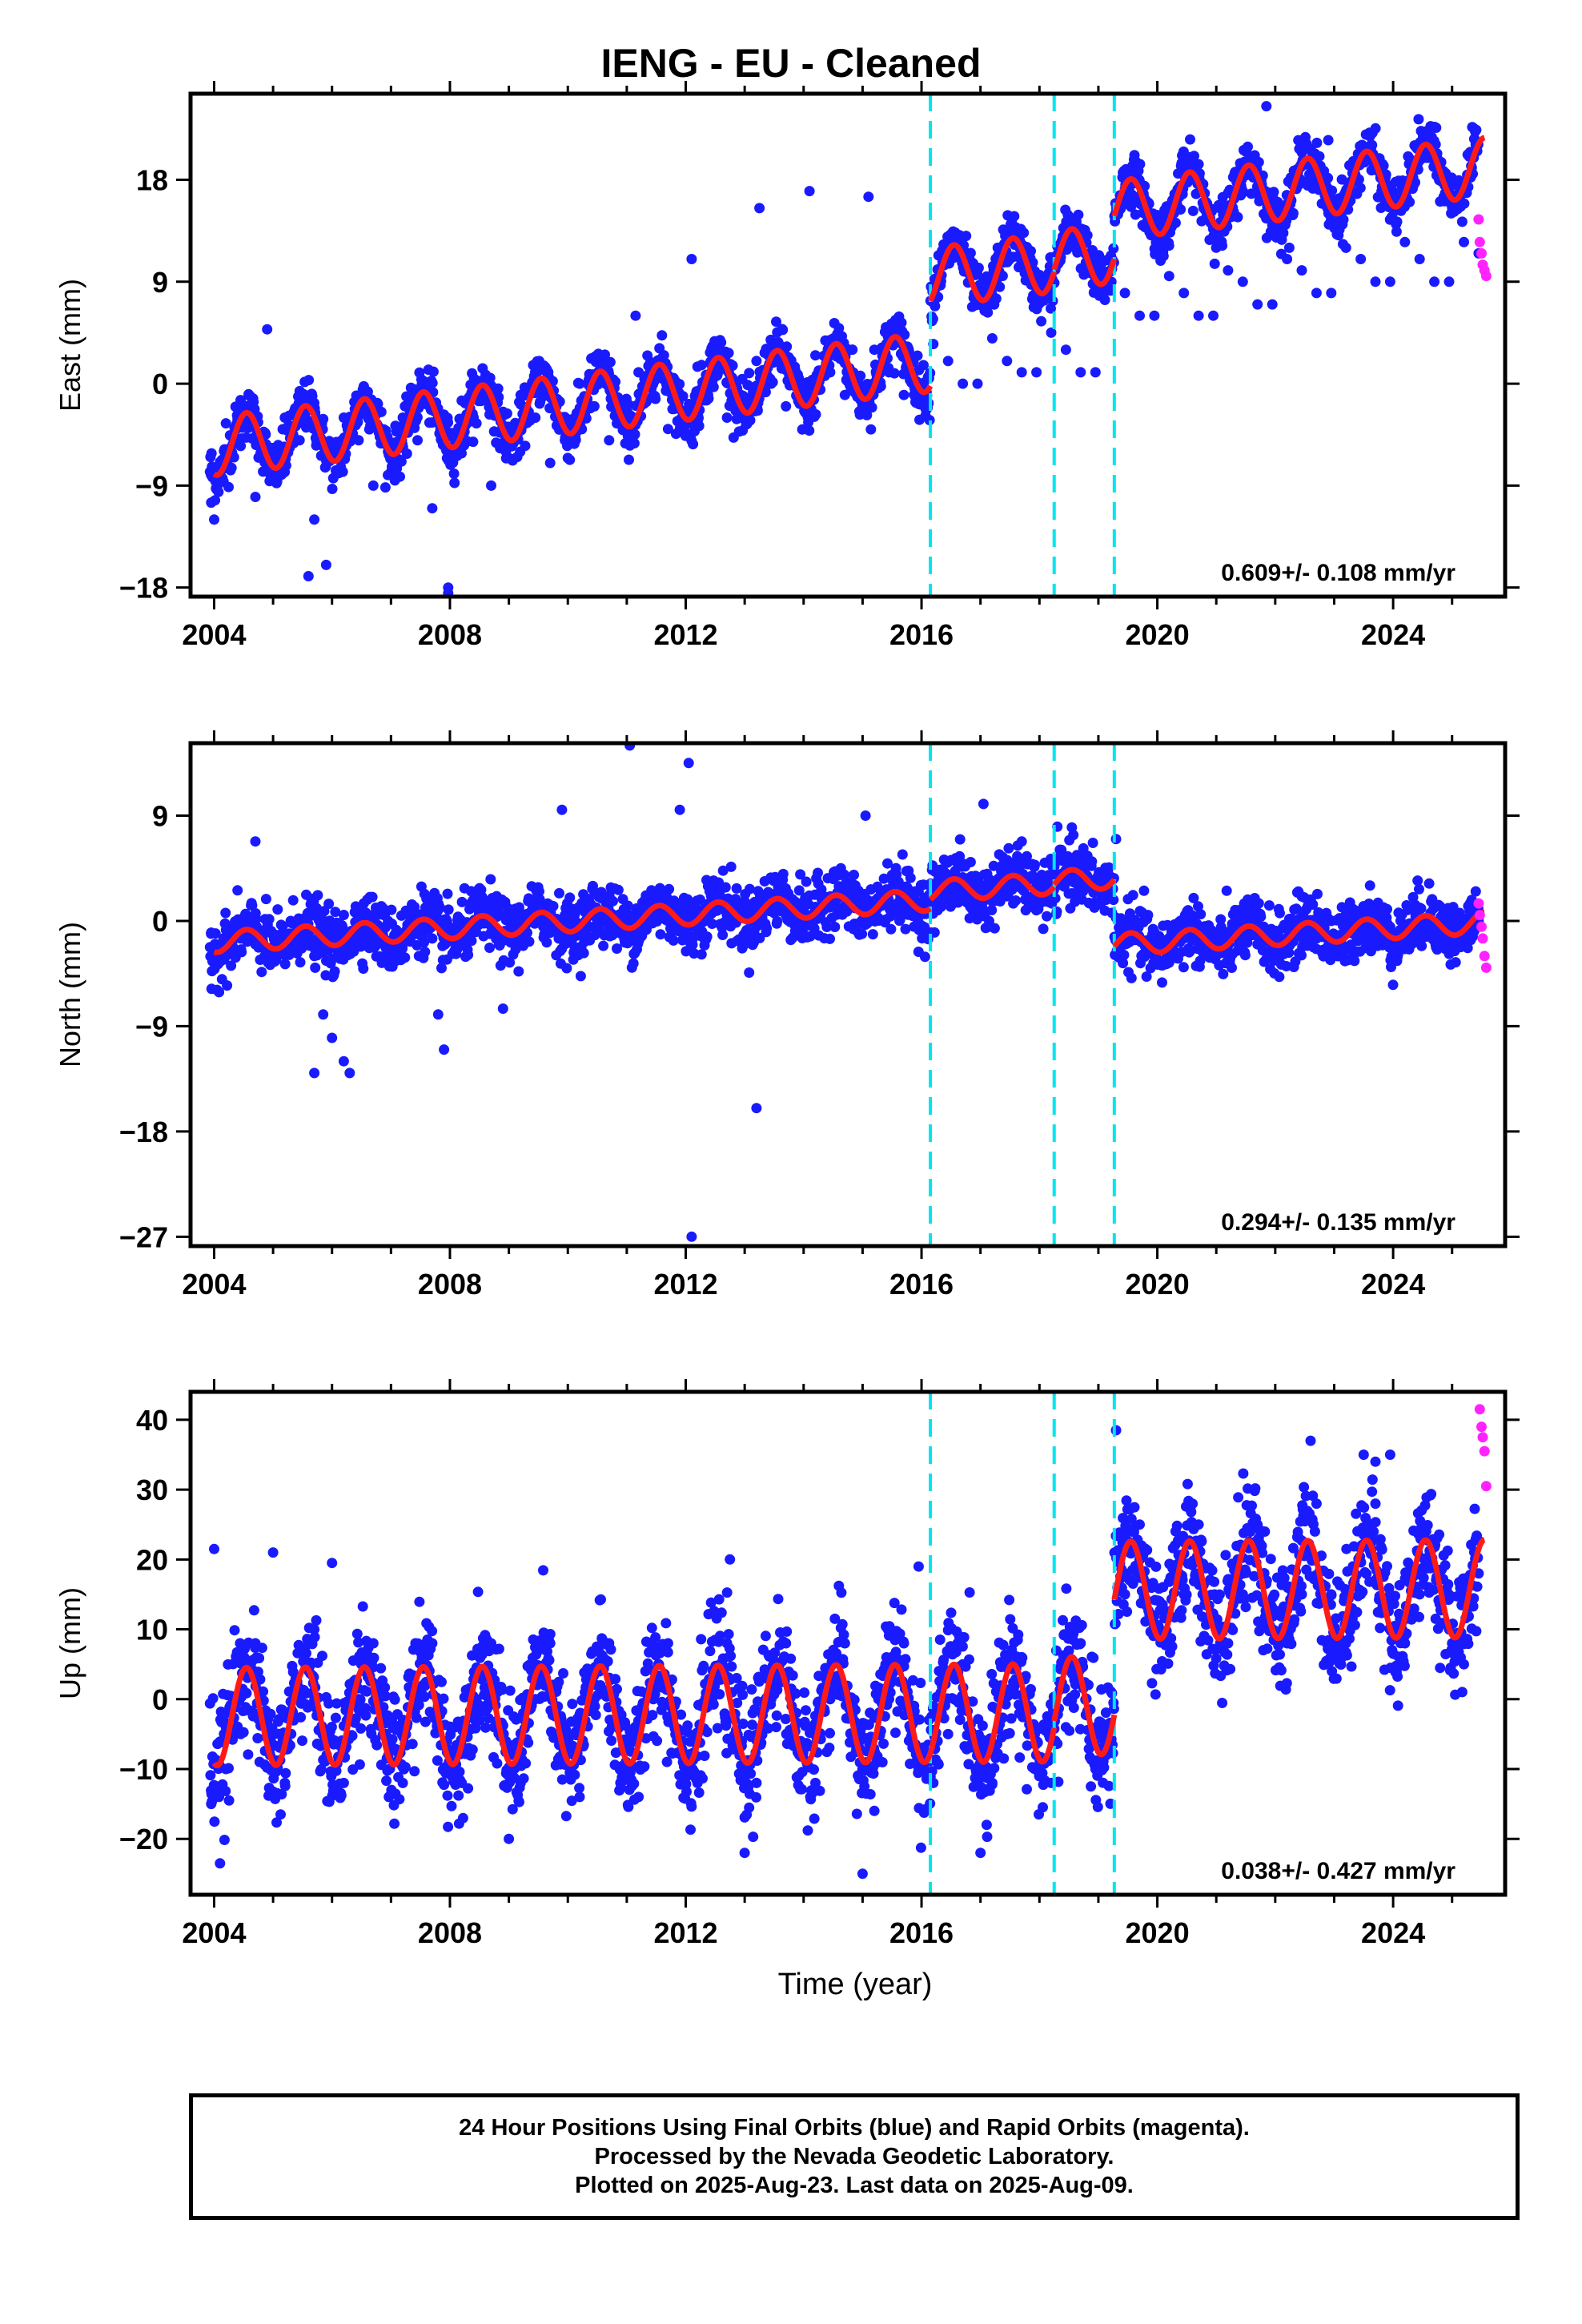 Image resolution: width=1582 pixels, height=2324 pixels. Describe the element at coordinates (214, 634) in the screenshot. I see `east-x-tick-label: 2004` at that location.